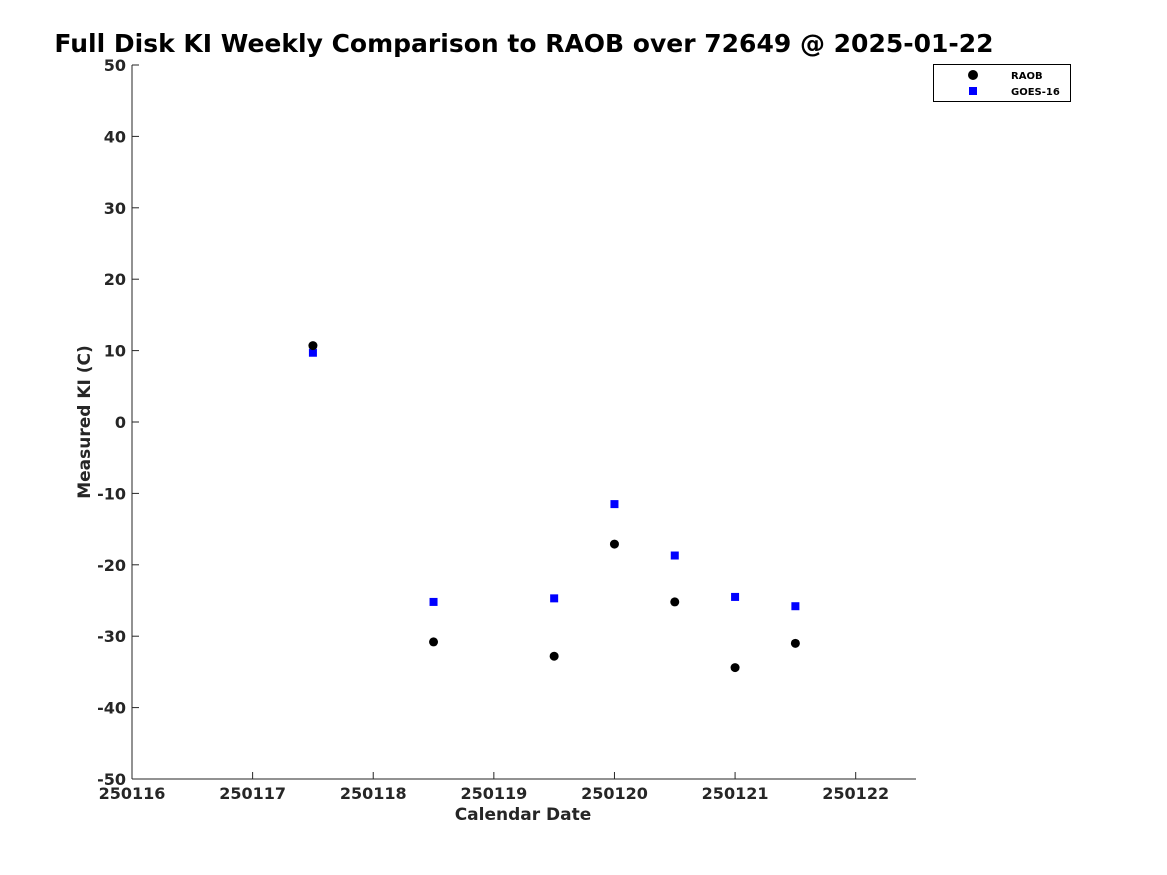 The height and width of the screenshot is (875, 1167). Describe the element at coordinates (85, 422) in the screenshot. I see `y-axis-label: Measured KI (C)` at that location.